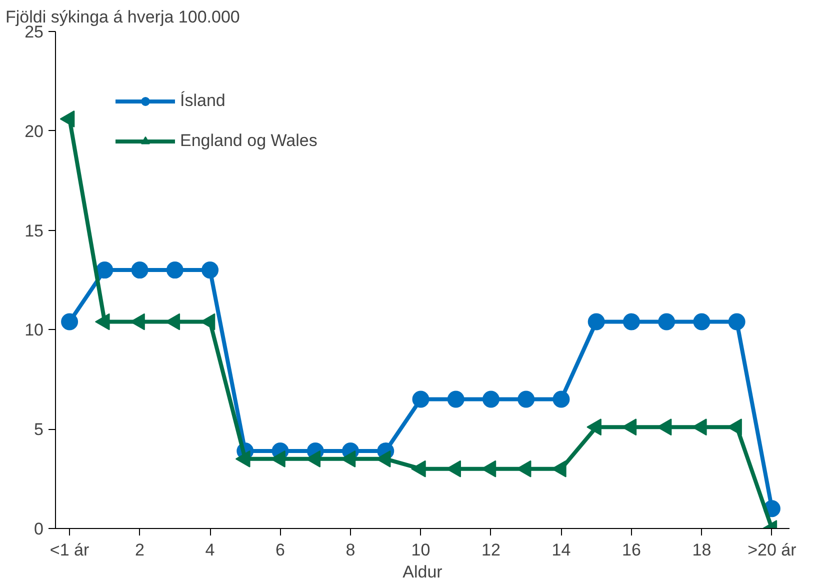 The height and width of the screenshot is (584, 829). Describe the element at coordinates (422, 572) in the screenshot. I see `x-axis-title: Aldur` at that location.